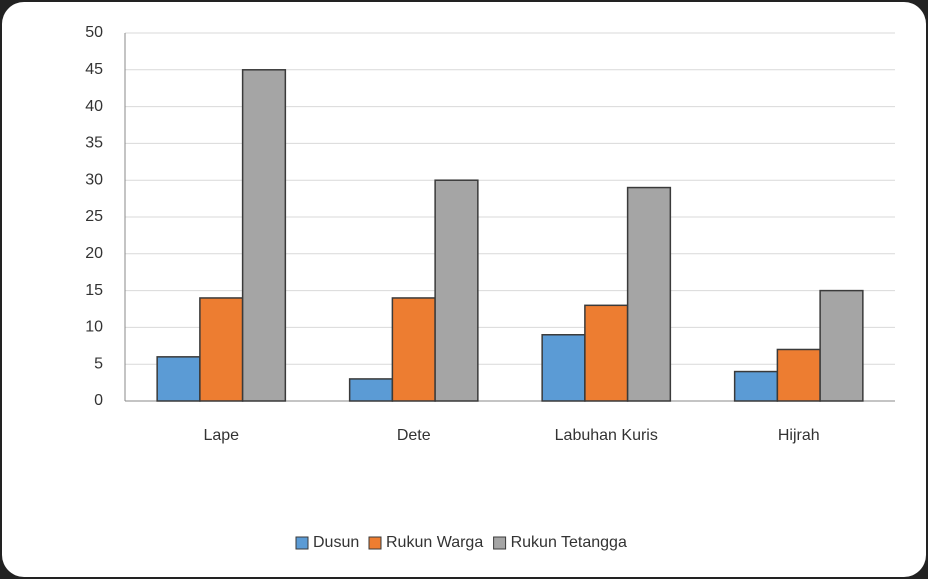  Describe the element at coordinates (336, 542) in the screenshot. I see `legend-label: Dusun` at that location.